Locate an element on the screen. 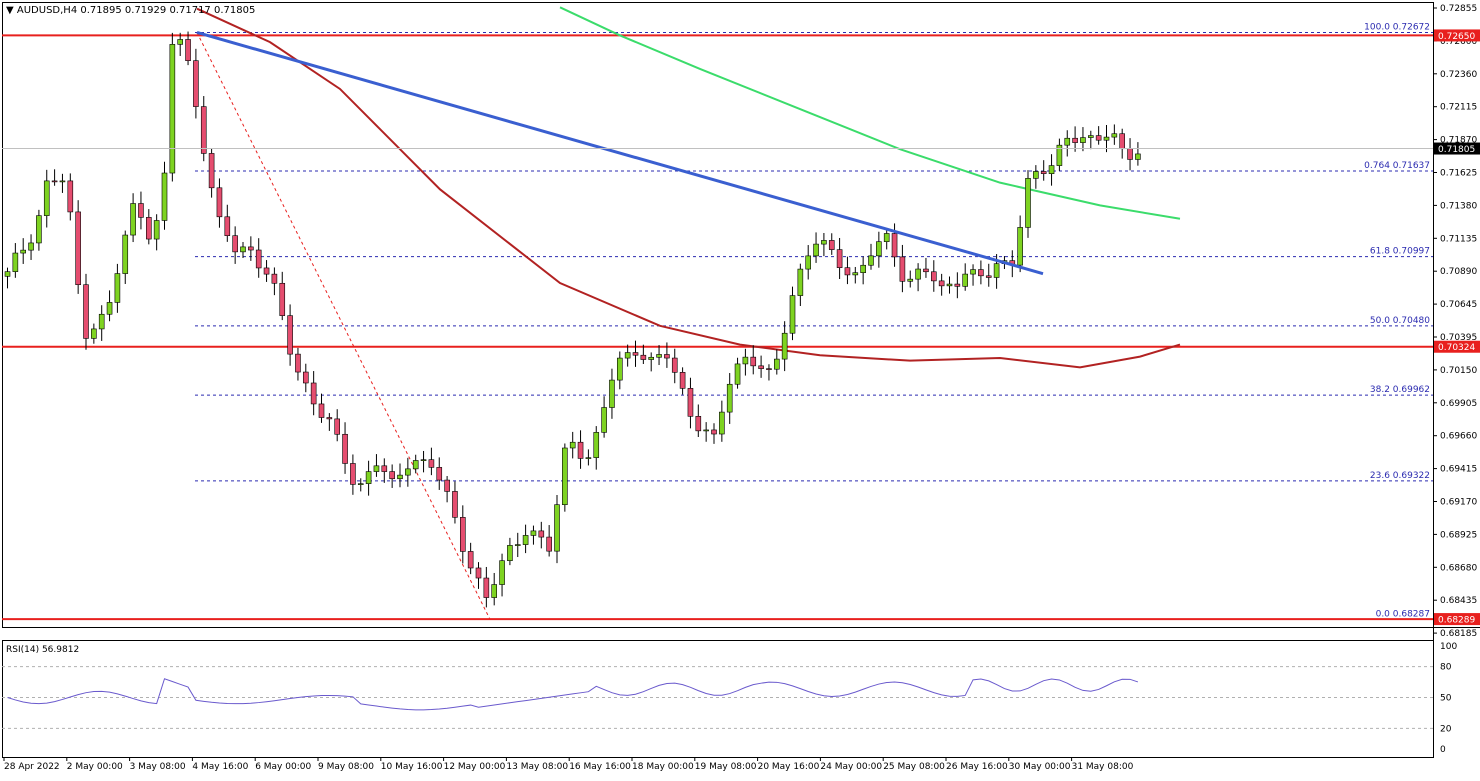 This screenshot has height=781, width=1480. price-tag-label: 0.72650 is located at coordinates (1456, 37).